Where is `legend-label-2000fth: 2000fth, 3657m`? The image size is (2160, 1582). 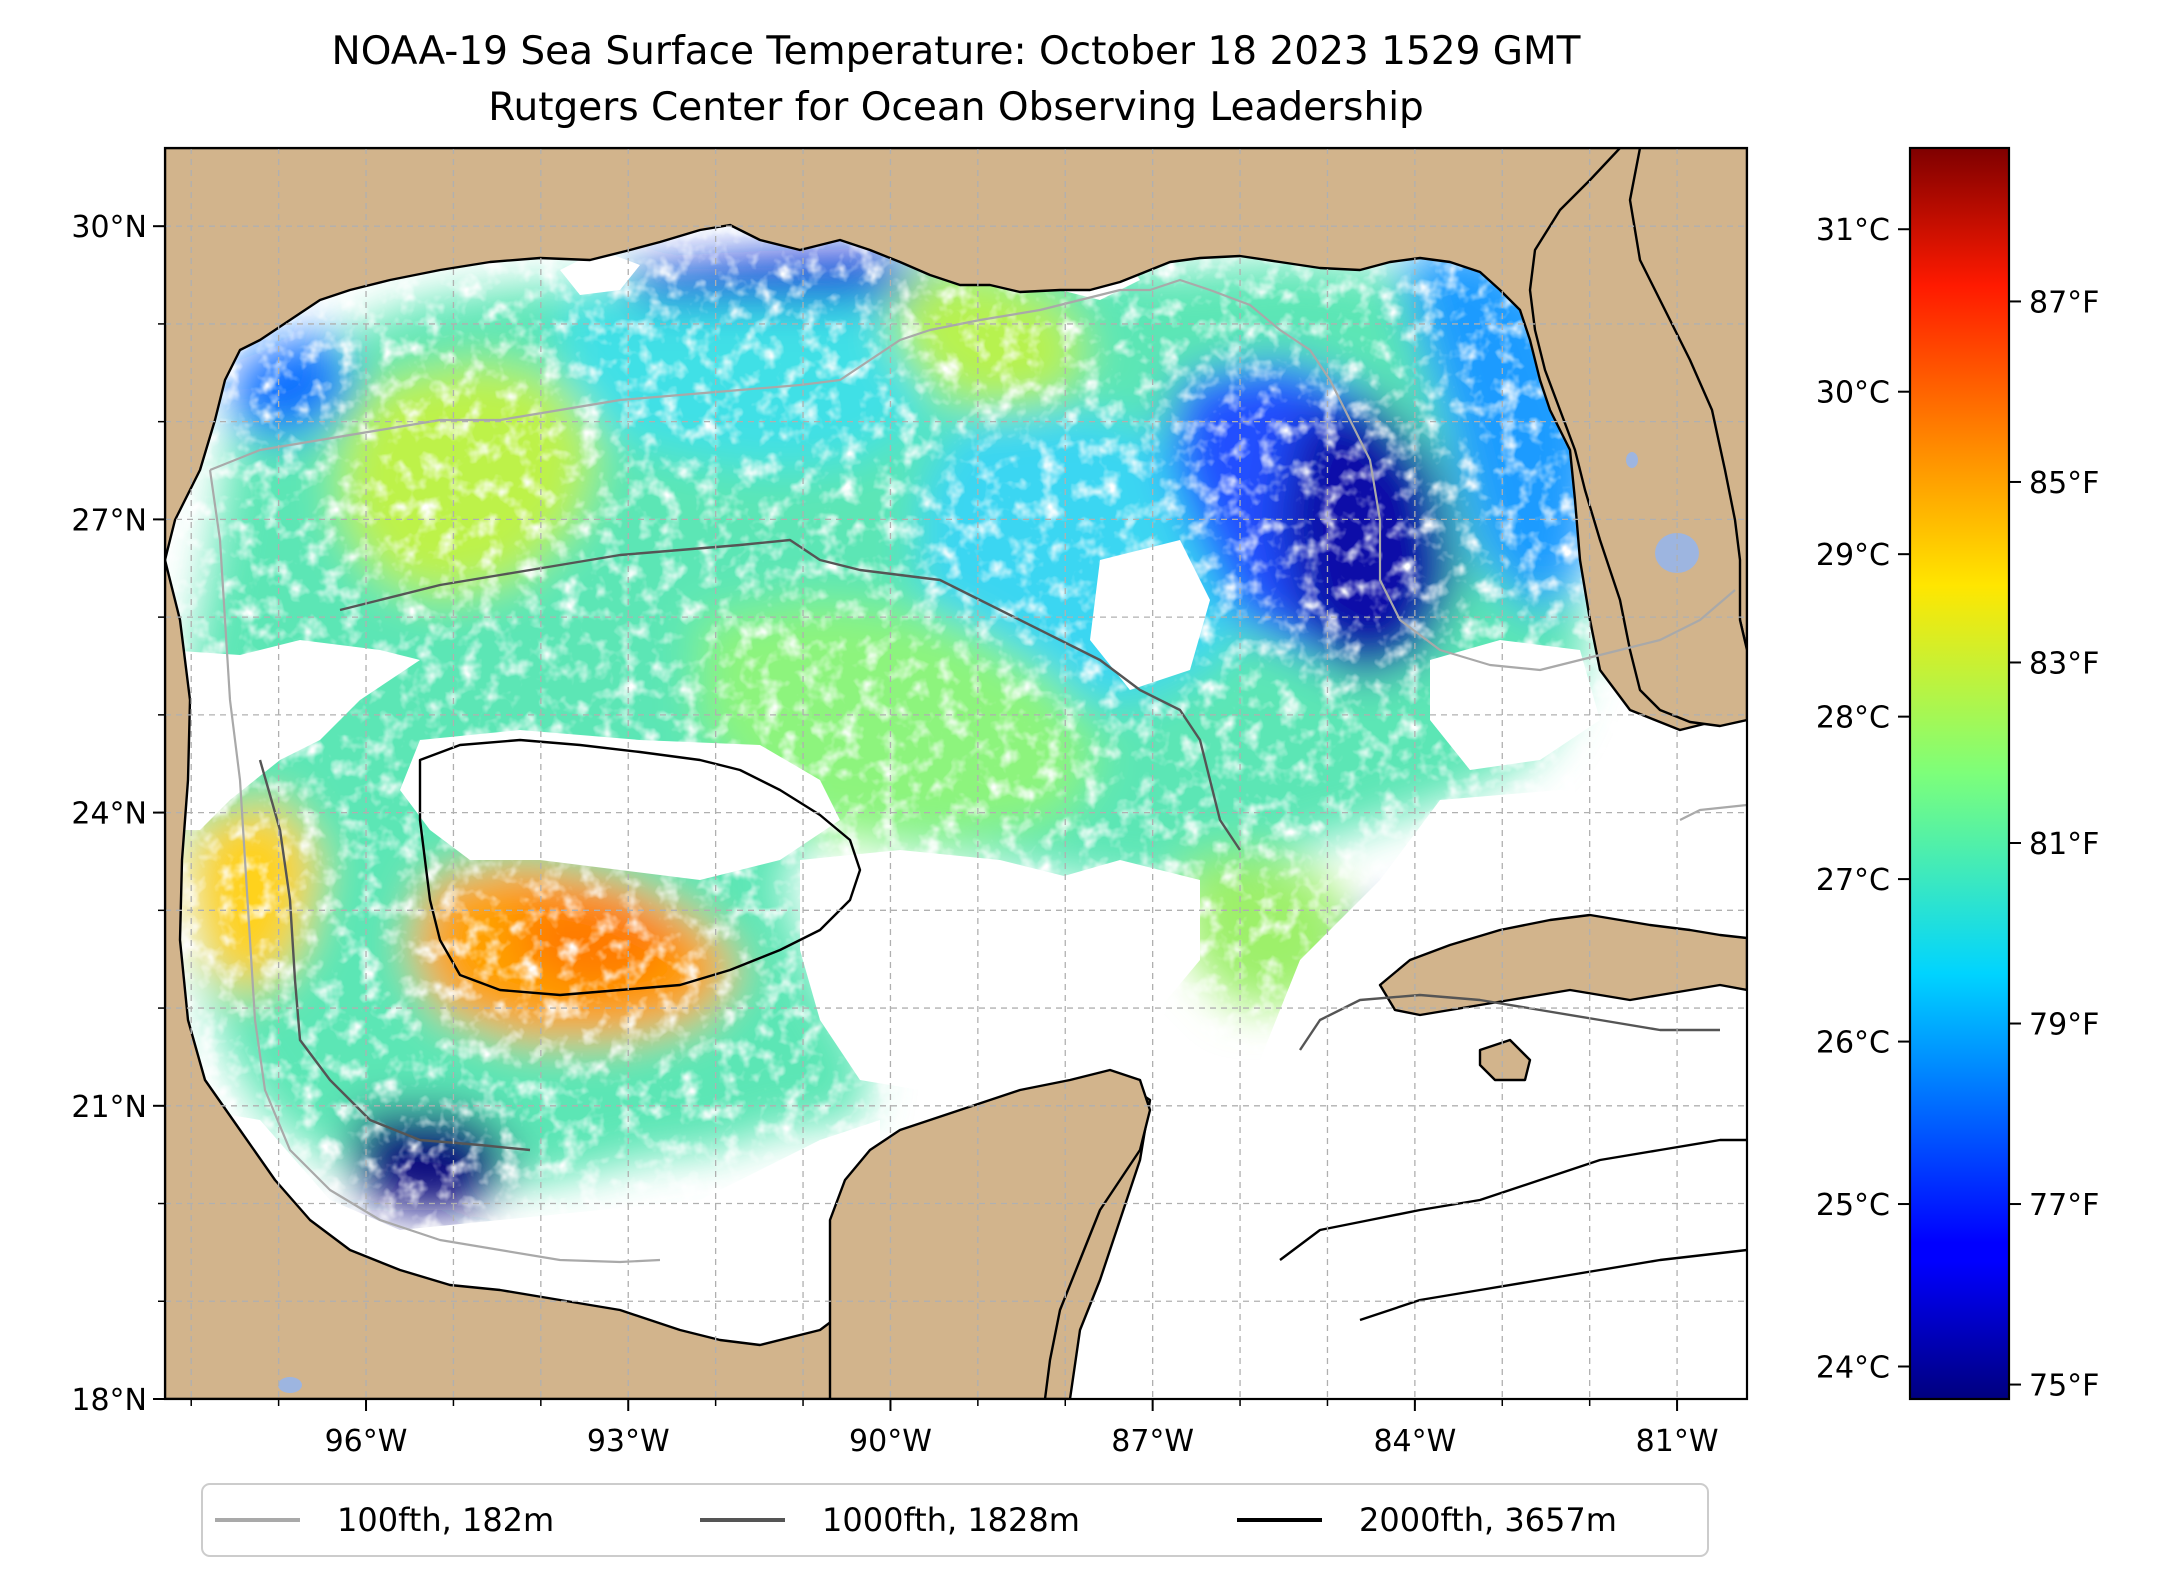 legend-label-2000fth: 2000fth, 3657m is located at coordinates (1488, 1520).